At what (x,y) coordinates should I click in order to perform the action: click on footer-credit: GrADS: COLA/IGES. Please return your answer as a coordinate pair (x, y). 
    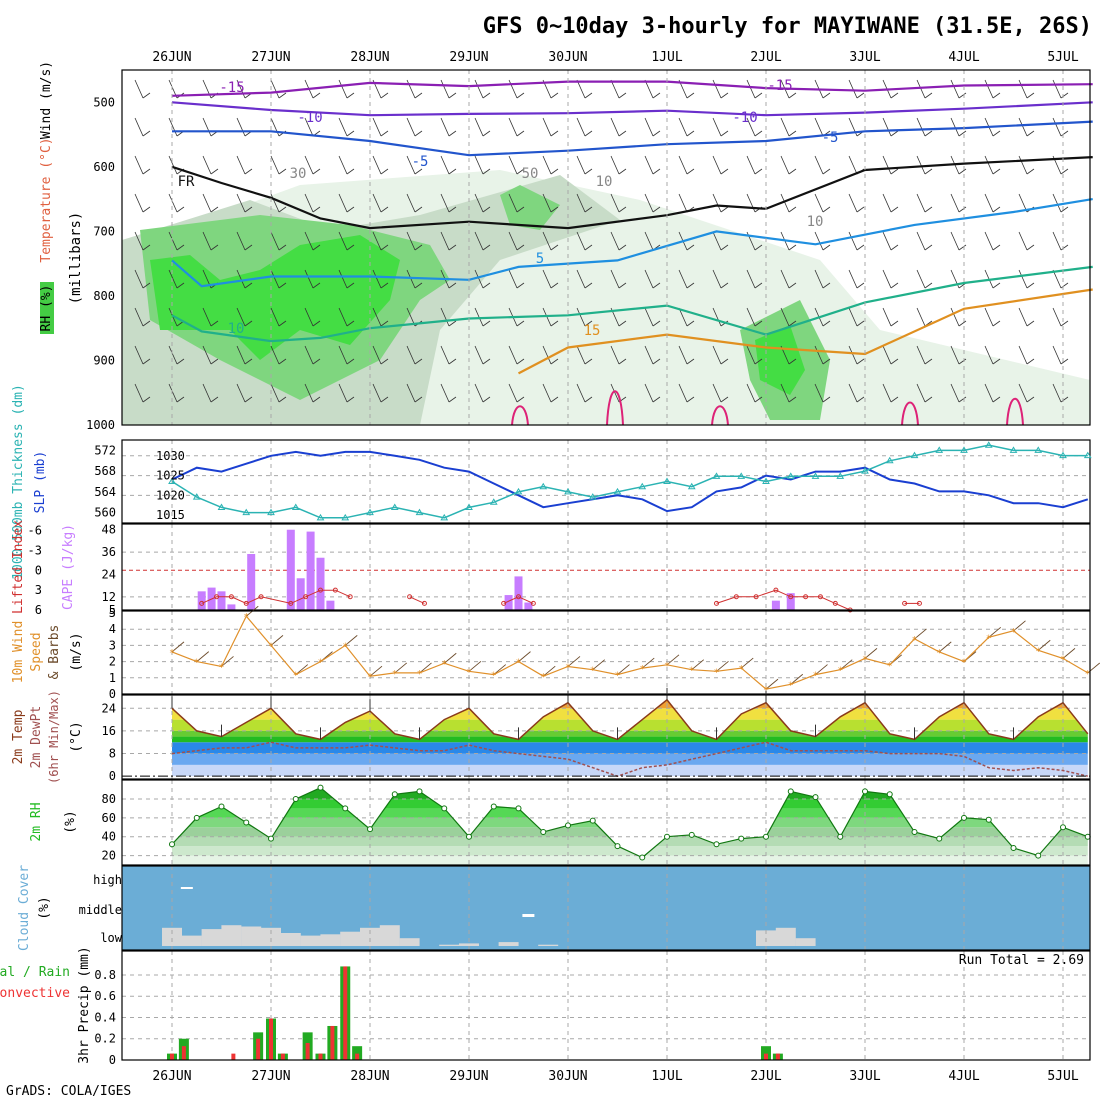
    Looking at the image, I should click on (68, 1091).